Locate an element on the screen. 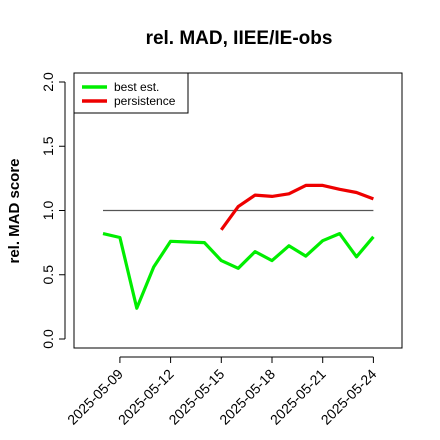 This screenshot has width=440, height=440. y-tick-label: 1.5 is located at coordinates (48, 146).